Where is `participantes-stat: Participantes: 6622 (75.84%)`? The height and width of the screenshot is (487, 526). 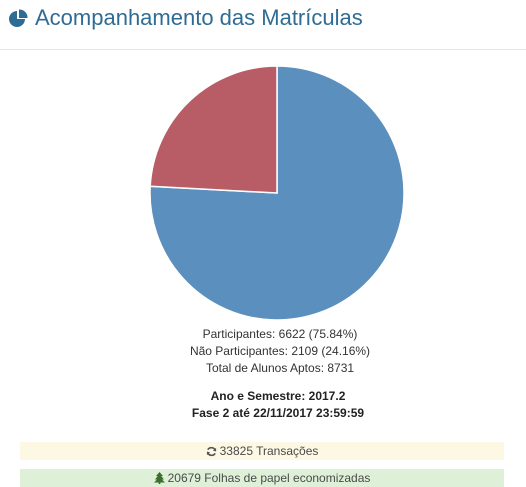
participantes-stat: Participantes: 6622 (75.84%) is located at coordinates (280, 334).